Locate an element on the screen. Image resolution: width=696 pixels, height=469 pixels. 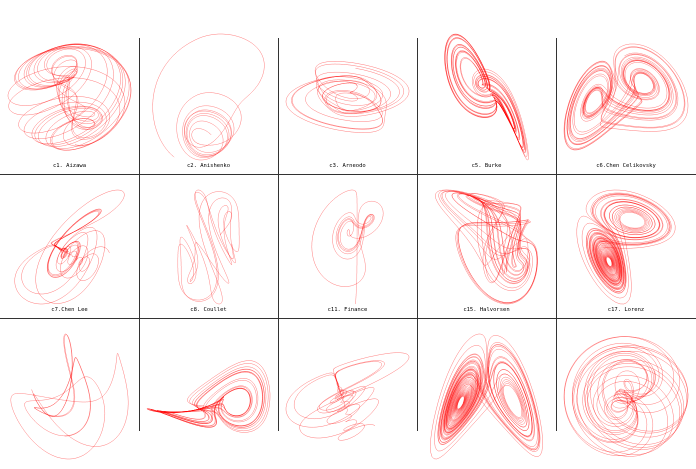
panel-lorenz: c17. Lorenz is located at coordinates (626, 246).